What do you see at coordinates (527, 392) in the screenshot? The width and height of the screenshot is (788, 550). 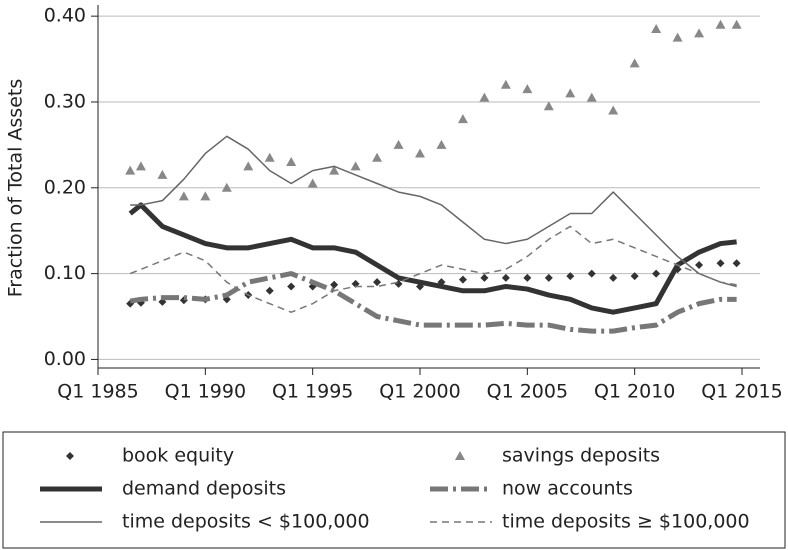 I see `x-tick-label: Q1 2005` at bounding box center [527, 392].